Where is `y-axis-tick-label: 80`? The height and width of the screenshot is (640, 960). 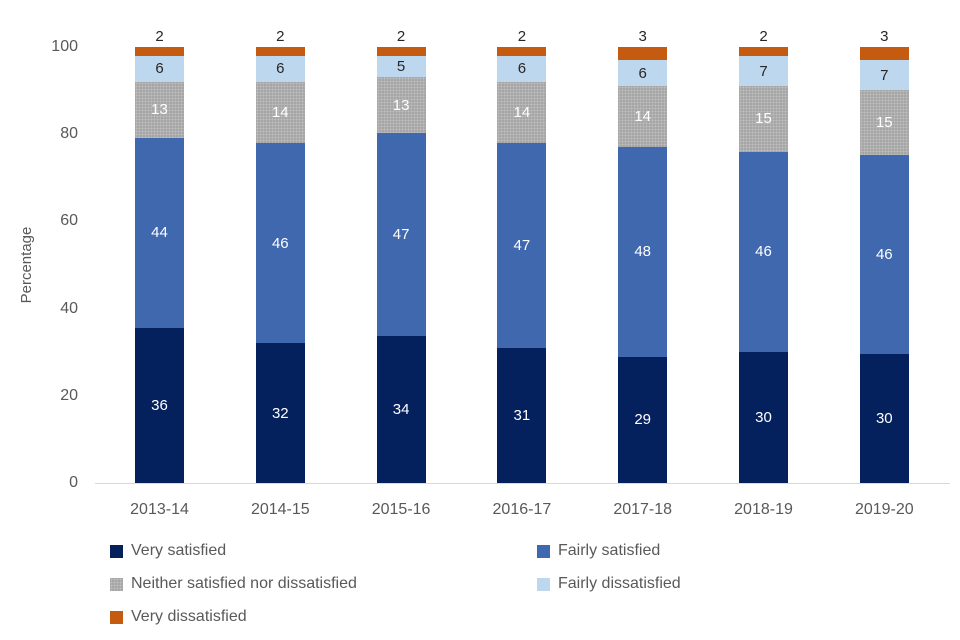 y-axis-tick-label: 80 is located at coordinates (69, 134).